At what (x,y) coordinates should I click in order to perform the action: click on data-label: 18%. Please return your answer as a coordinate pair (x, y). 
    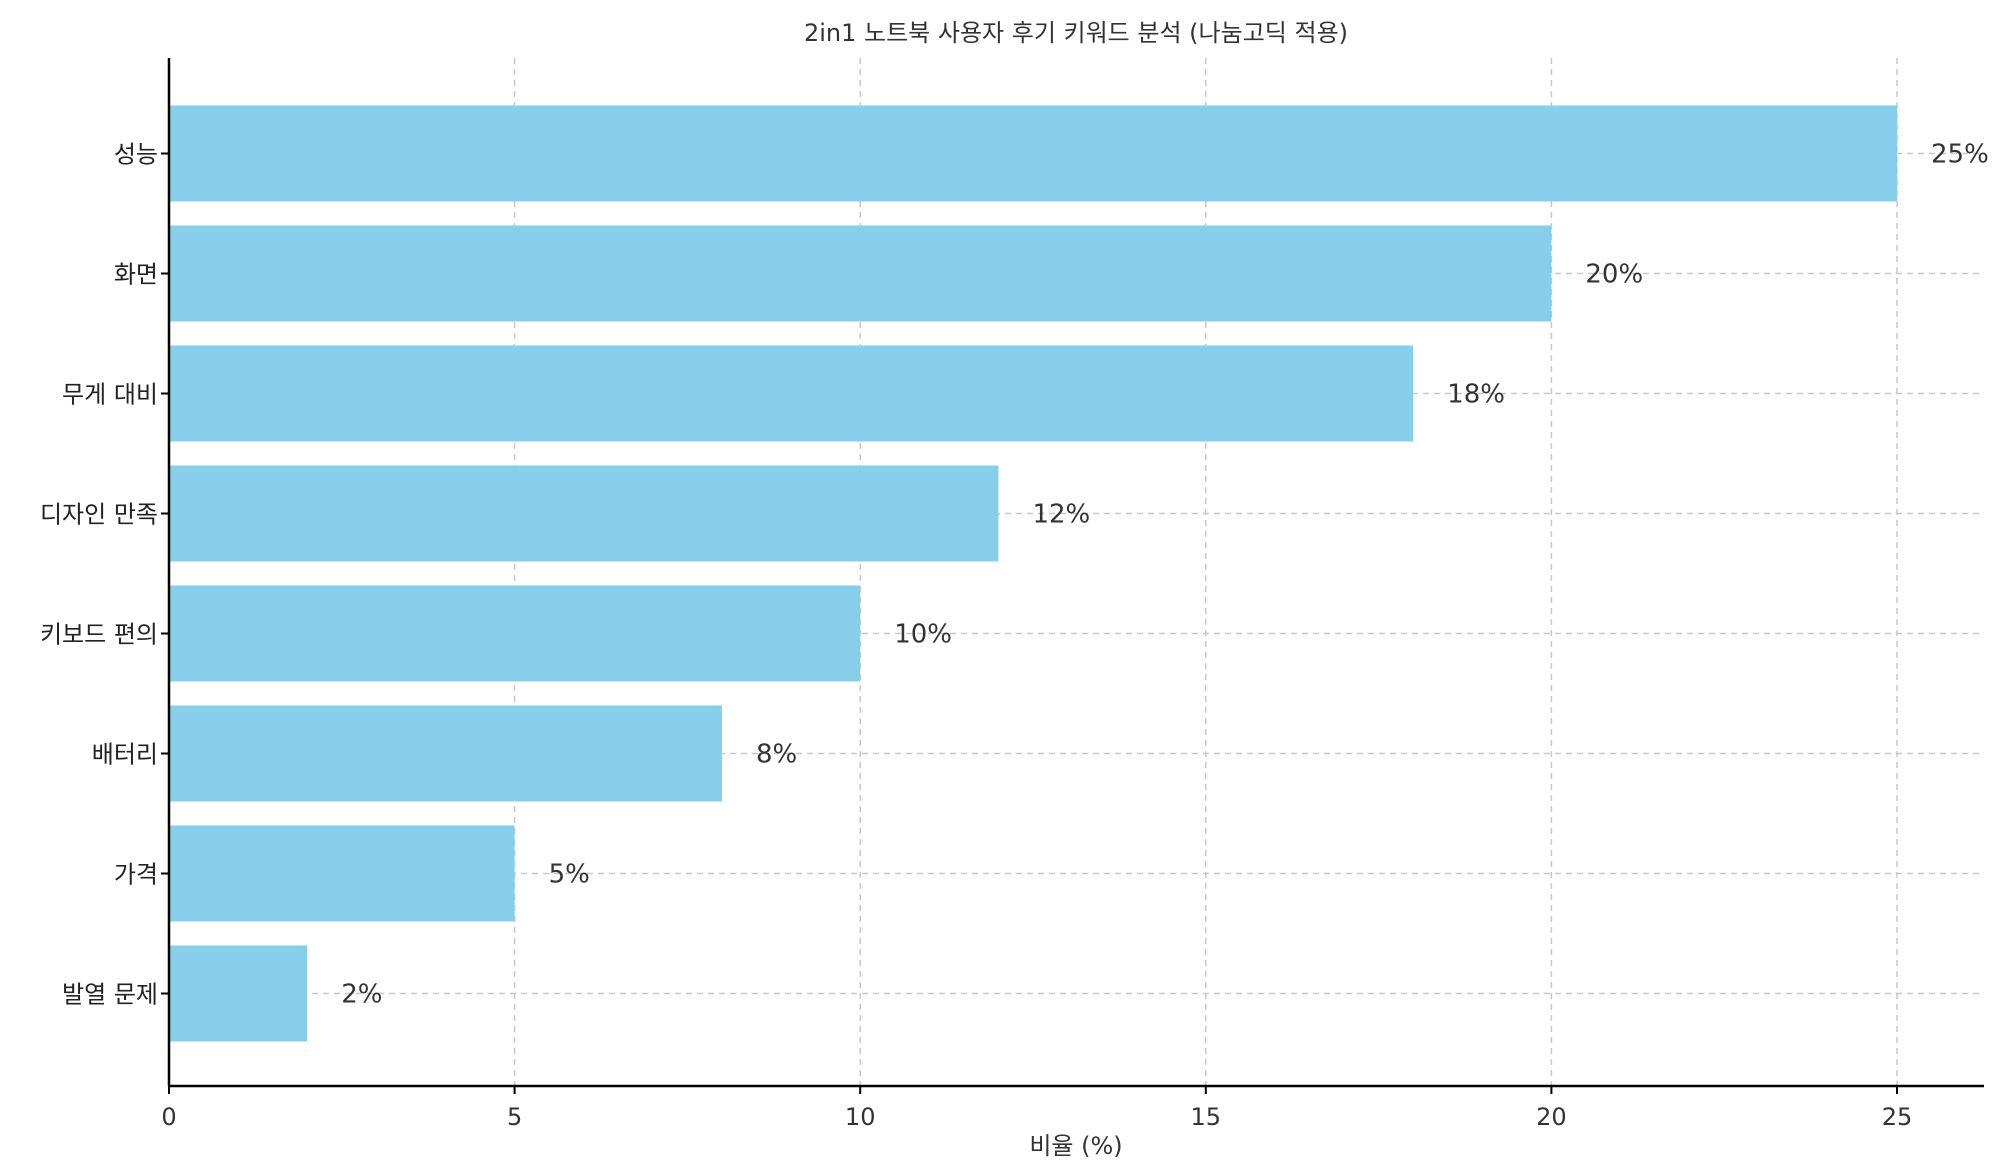
    Looking at the image, I should click on (1476, 395).